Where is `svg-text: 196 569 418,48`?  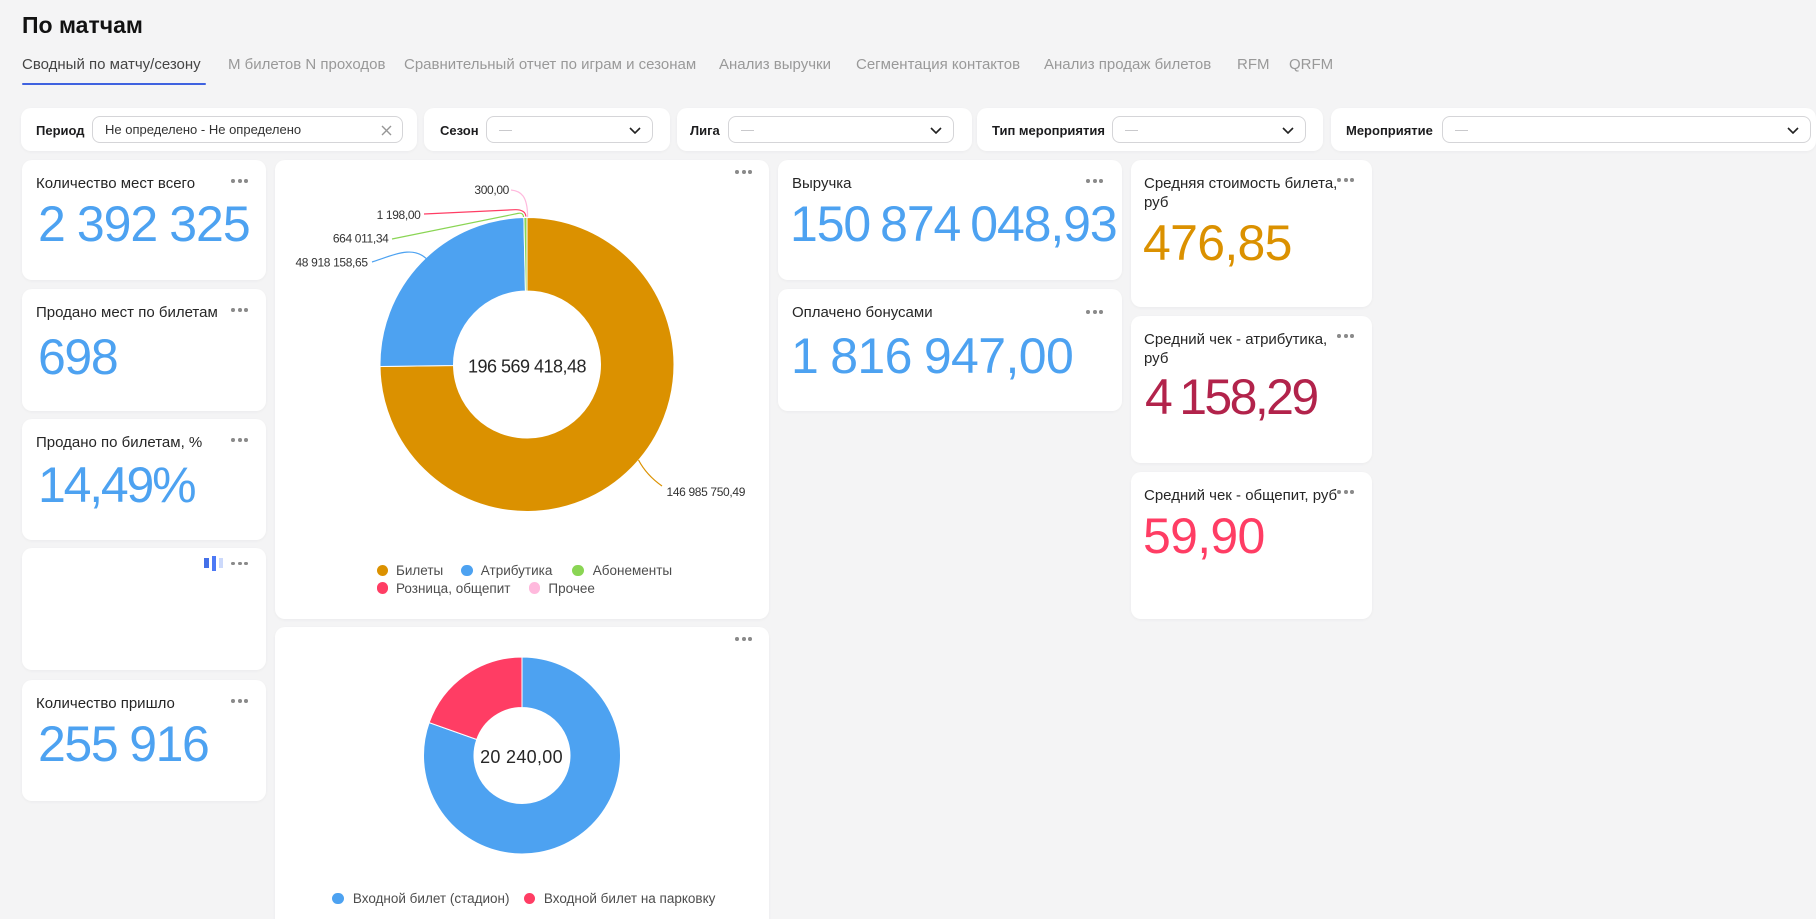
svg-text: 196 569 418,48 is located at coordinates (527, 367).